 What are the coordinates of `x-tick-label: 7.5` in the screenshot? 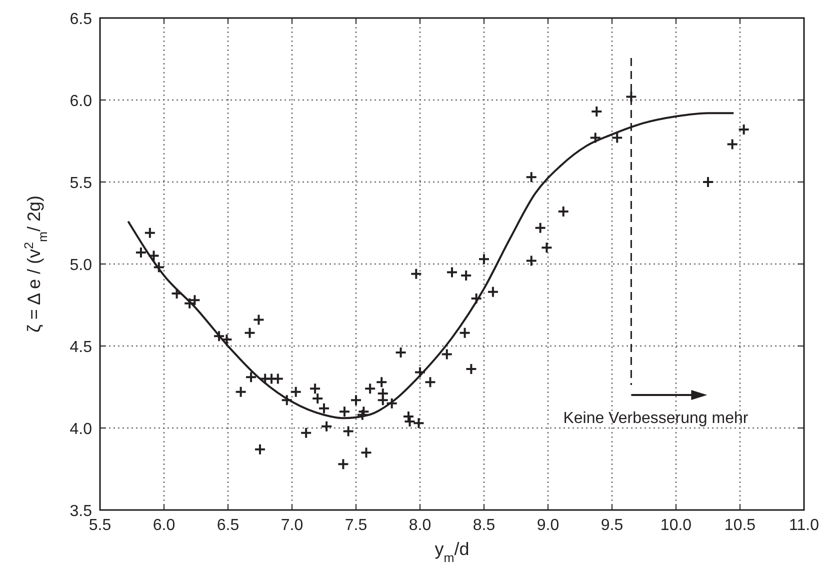 It's located at (356, 525).